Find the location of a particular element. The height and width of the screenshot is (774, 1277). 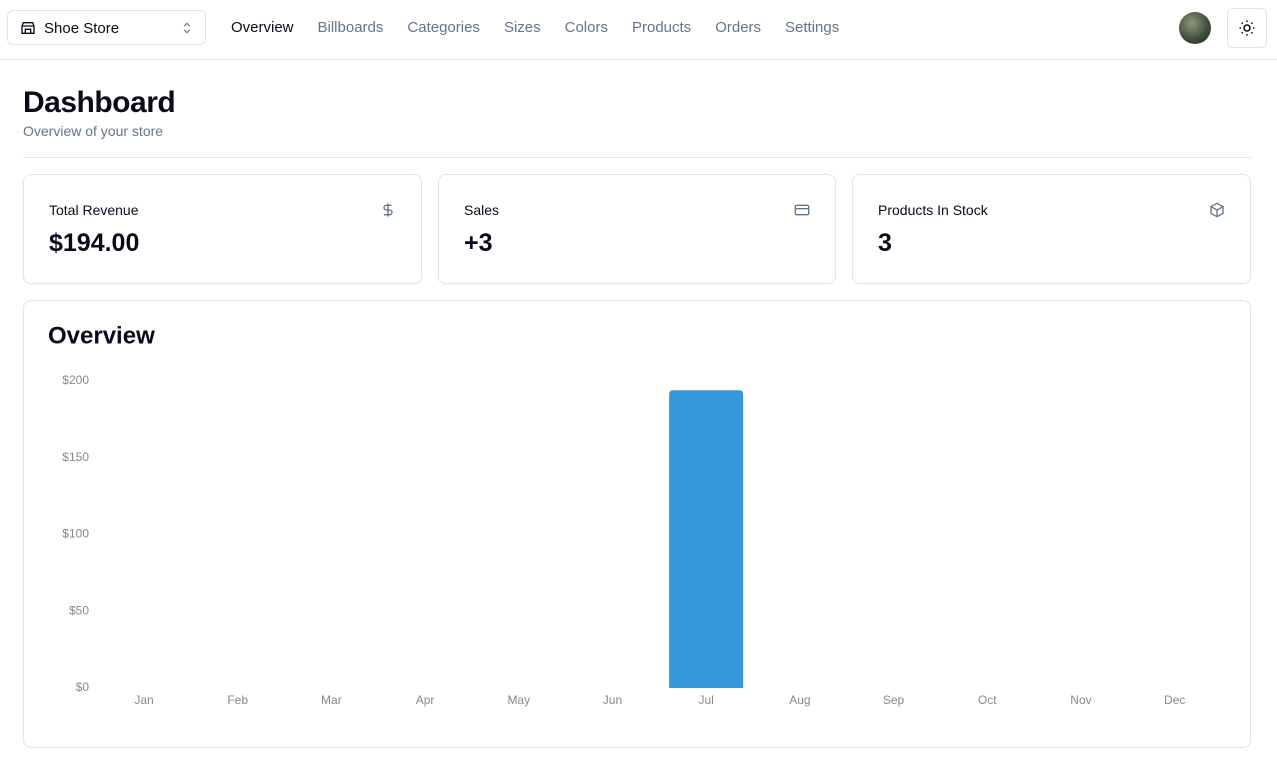

nav-link: Settings is located at coordinates (812, 27).